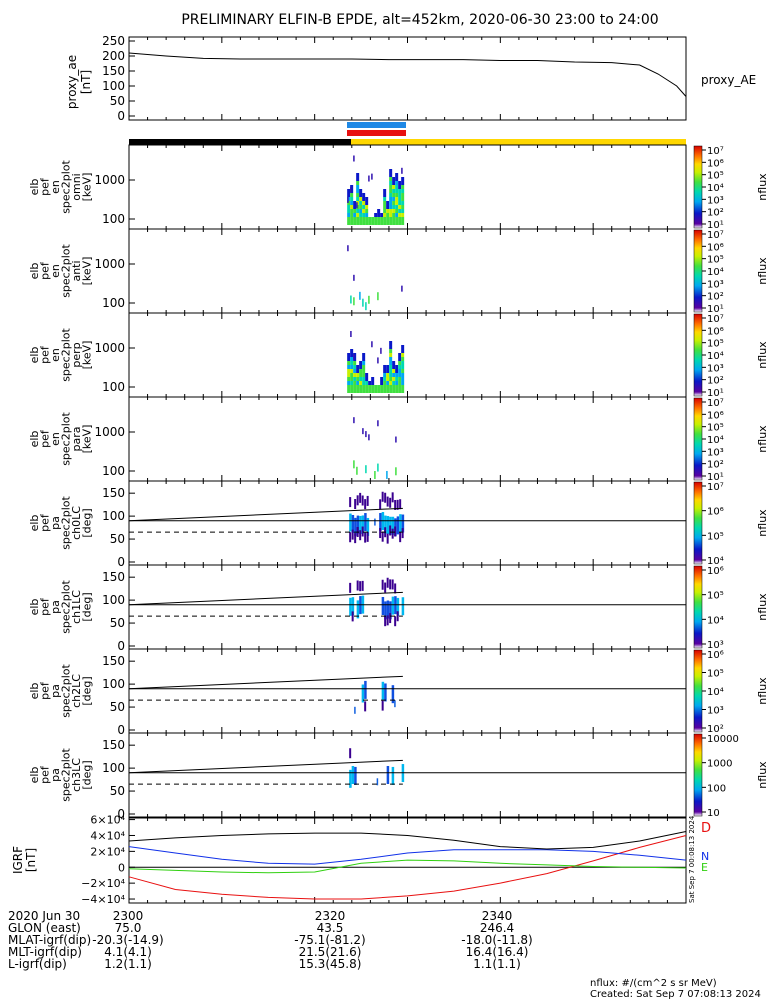 Image resolution: width=775 pixels, height=1000 pixels. Describe the element at coordinates (76, 354) in the screenshot. I see `spectrogram-ylabel-line: perp` at that location.